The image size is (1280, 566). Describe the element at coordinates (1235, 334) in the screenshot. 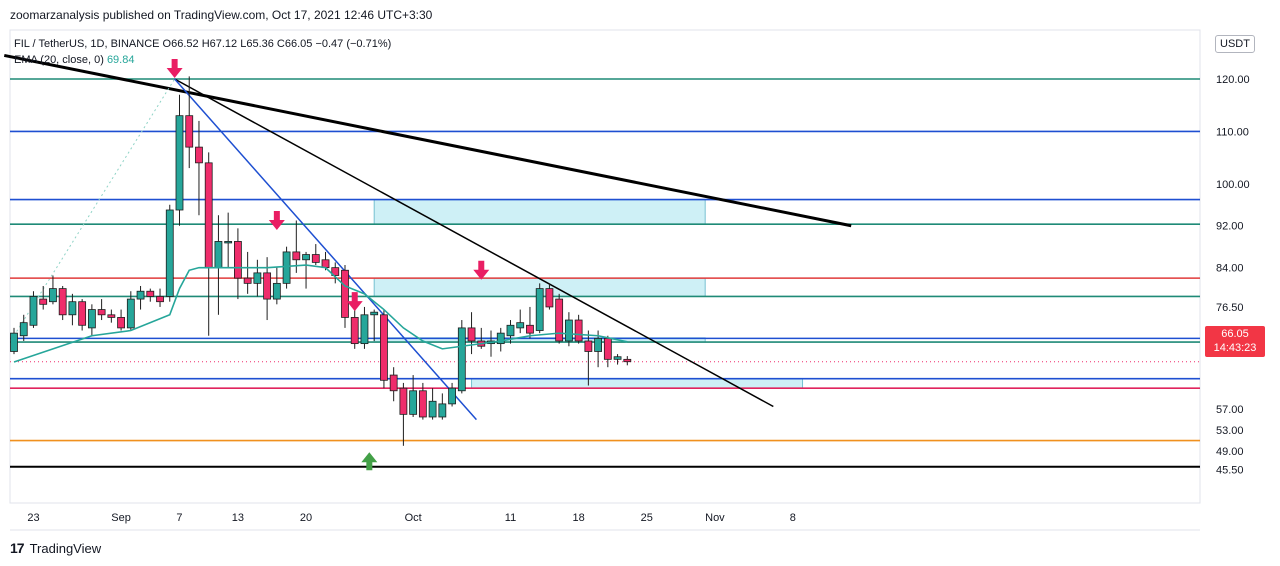

I see `current-price: 66.05` at that location.